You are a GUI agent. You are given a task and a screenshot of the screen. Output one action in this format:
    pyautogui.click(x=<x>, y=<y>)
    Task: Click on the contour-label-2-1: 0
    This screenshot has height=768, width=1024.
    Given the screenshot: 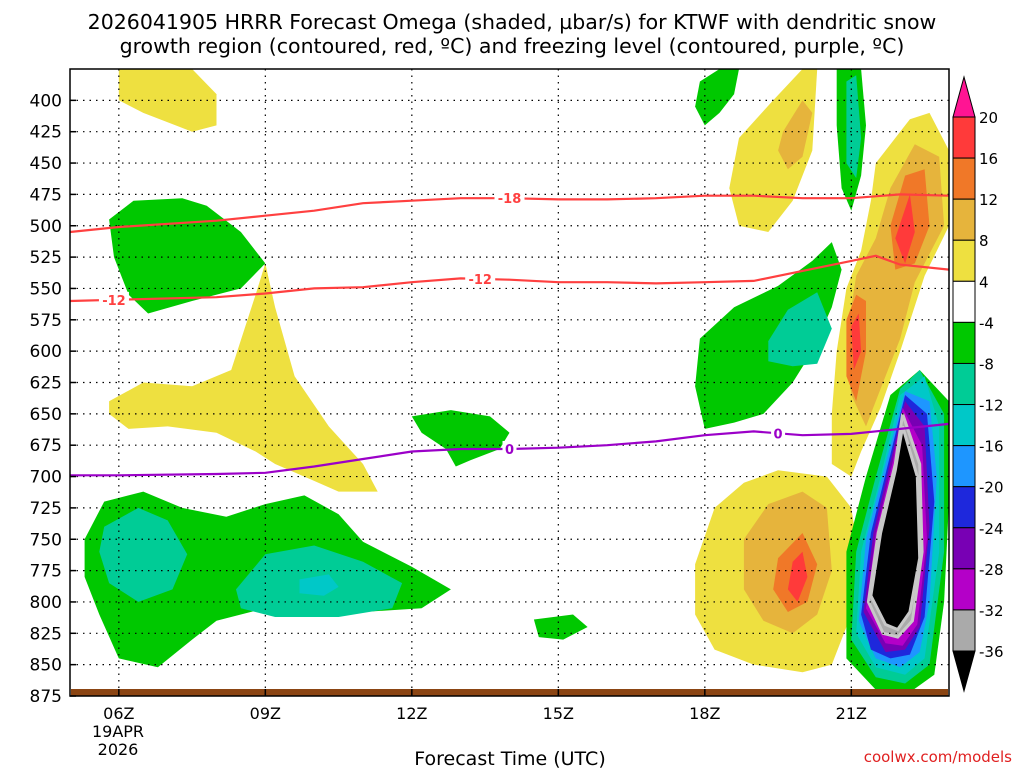 What is the action you would take?
    pyautogui.click(x=778, y=434)
    